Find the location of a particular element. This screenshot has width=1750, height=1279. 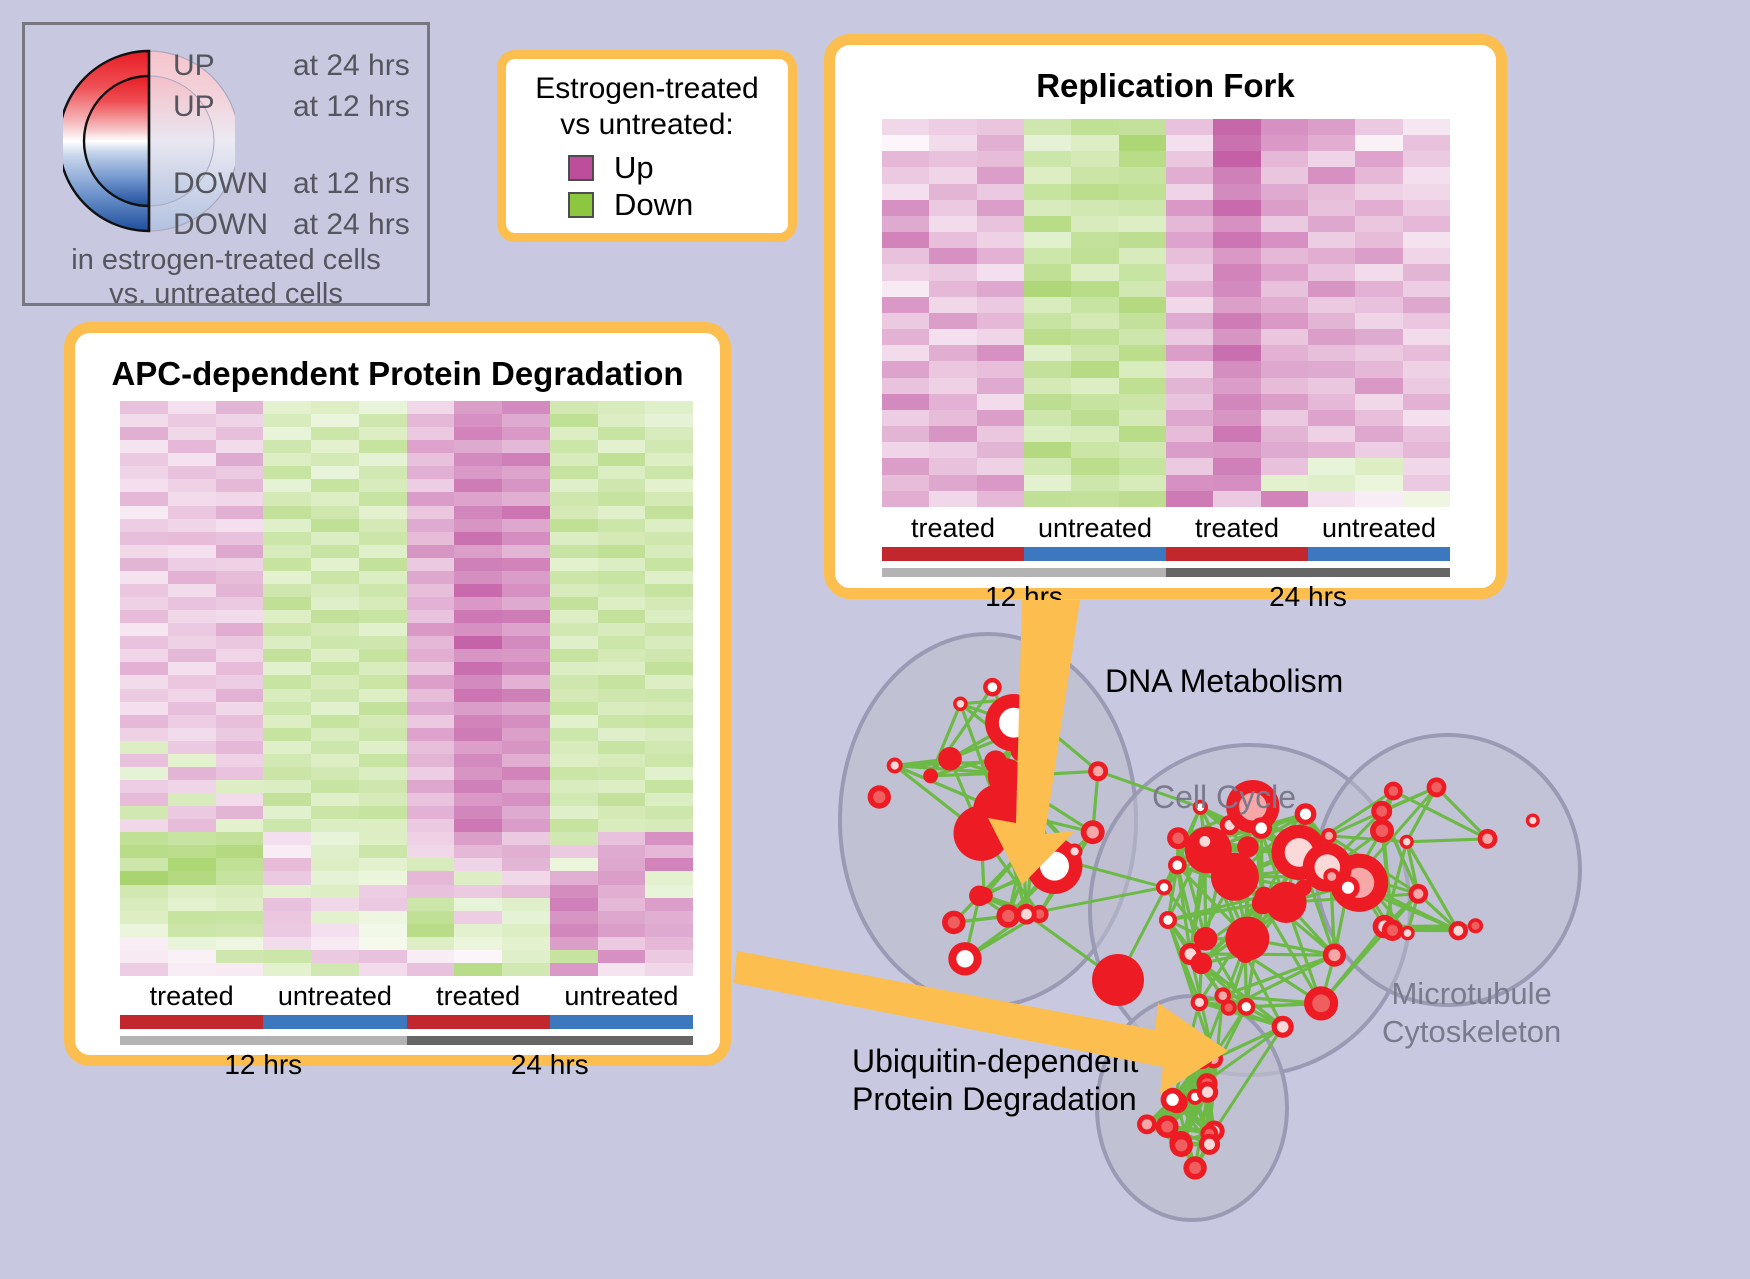

time-label: 24 hrs is located at coordinates (549, 1064).